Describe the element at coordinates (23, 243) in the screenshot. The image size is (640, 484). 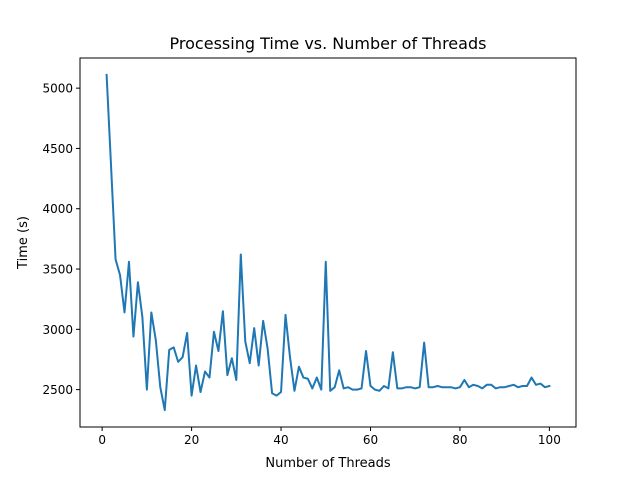
I see `y-axis-label: Time (s)` at that location.